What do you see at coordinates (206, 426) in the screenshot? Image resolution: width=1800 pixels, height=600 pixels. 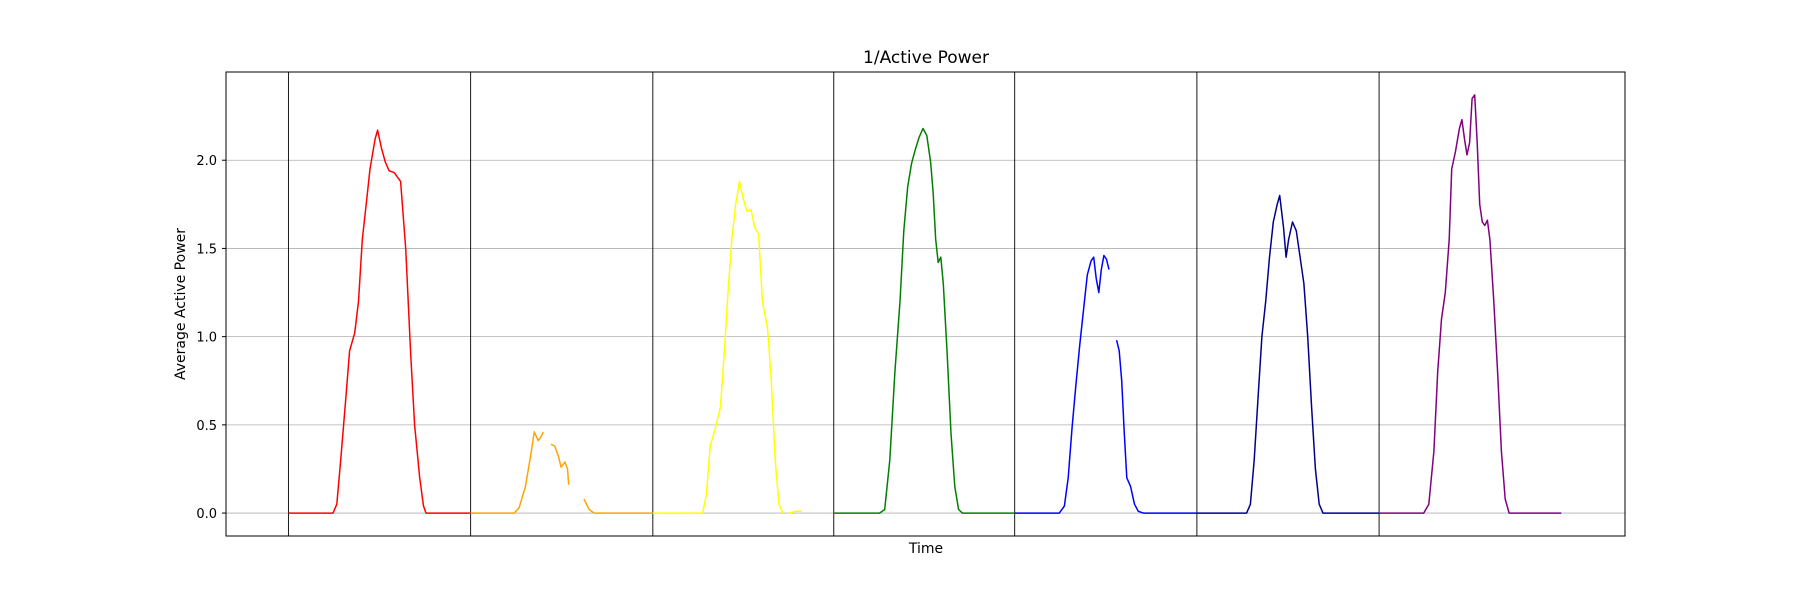 I see `y-tick-label: 0.5` at bounding box center [206, 426].